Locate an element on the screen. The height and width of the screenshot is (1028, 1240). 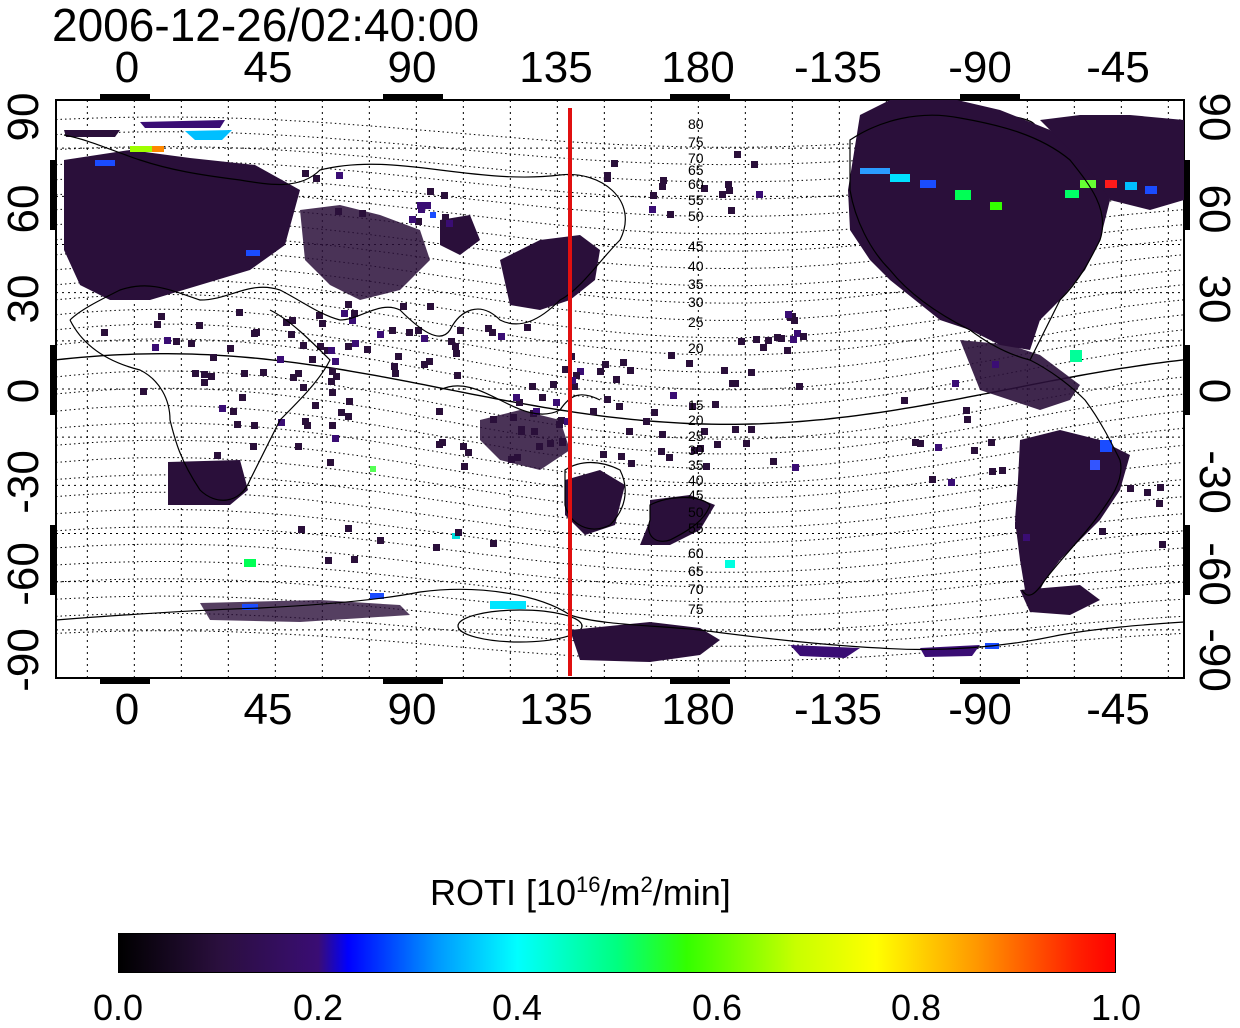
contour-label: 25 is located at coordinates (696, 436).